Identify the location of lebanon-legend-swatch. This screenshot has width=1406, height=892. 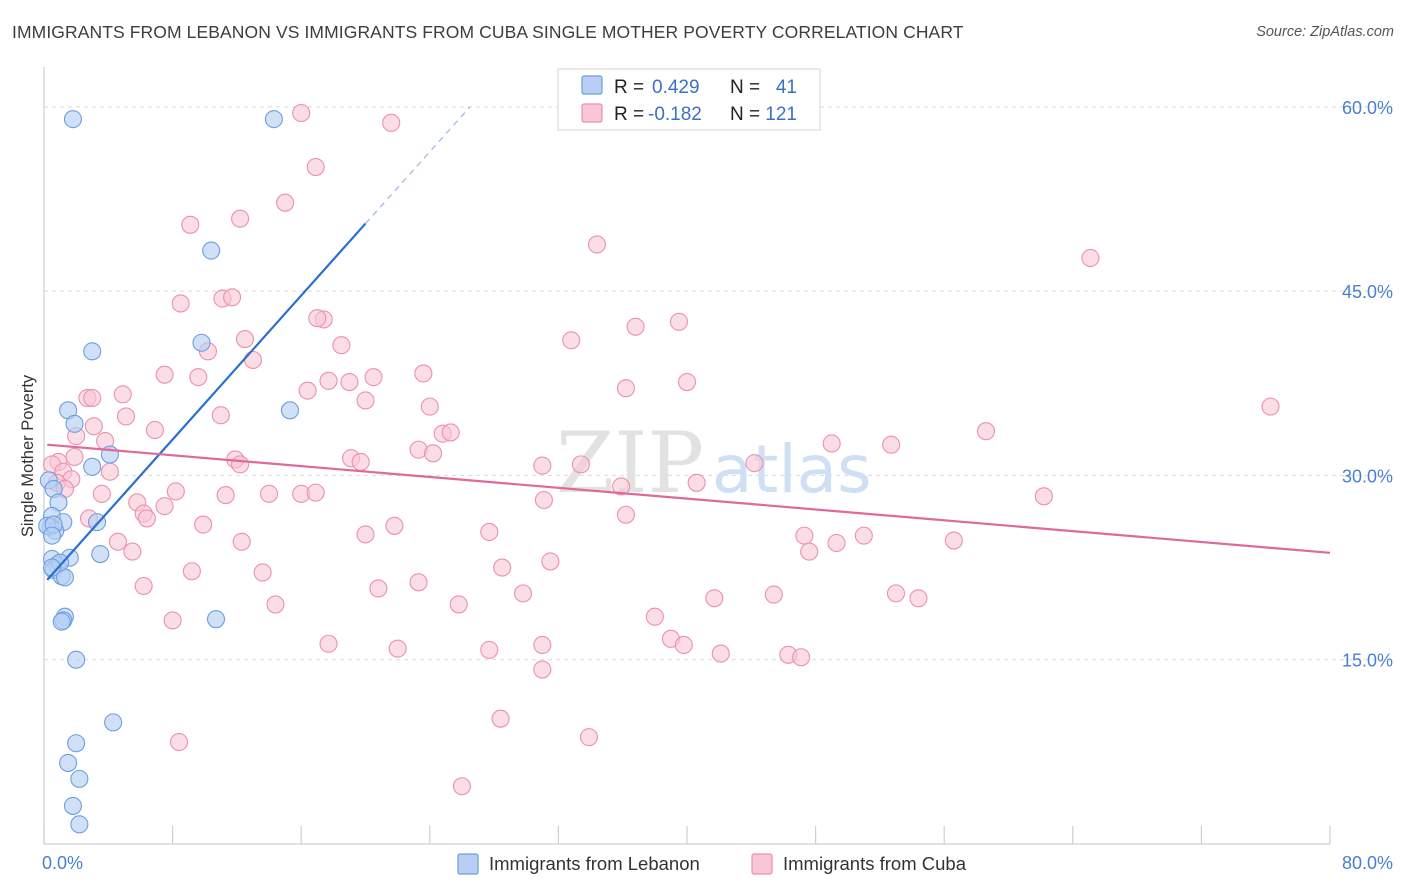
(468, 864).